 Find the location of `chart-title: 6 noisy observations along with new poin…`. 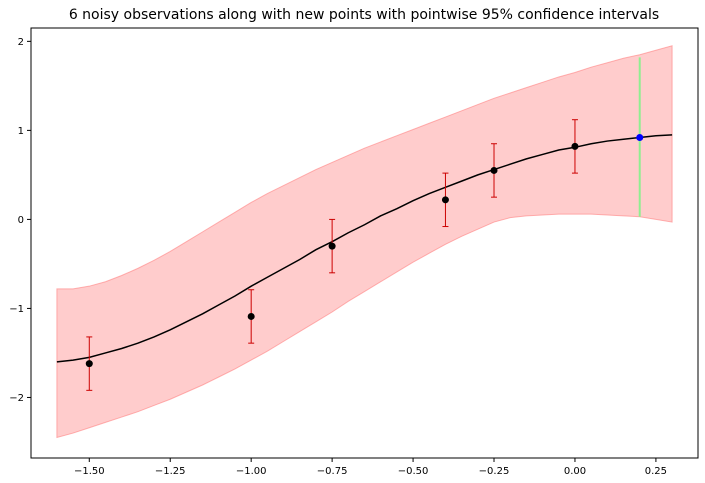

chart-title: 6 noisy observations along with new poin… is located at coordinates (364, 15).